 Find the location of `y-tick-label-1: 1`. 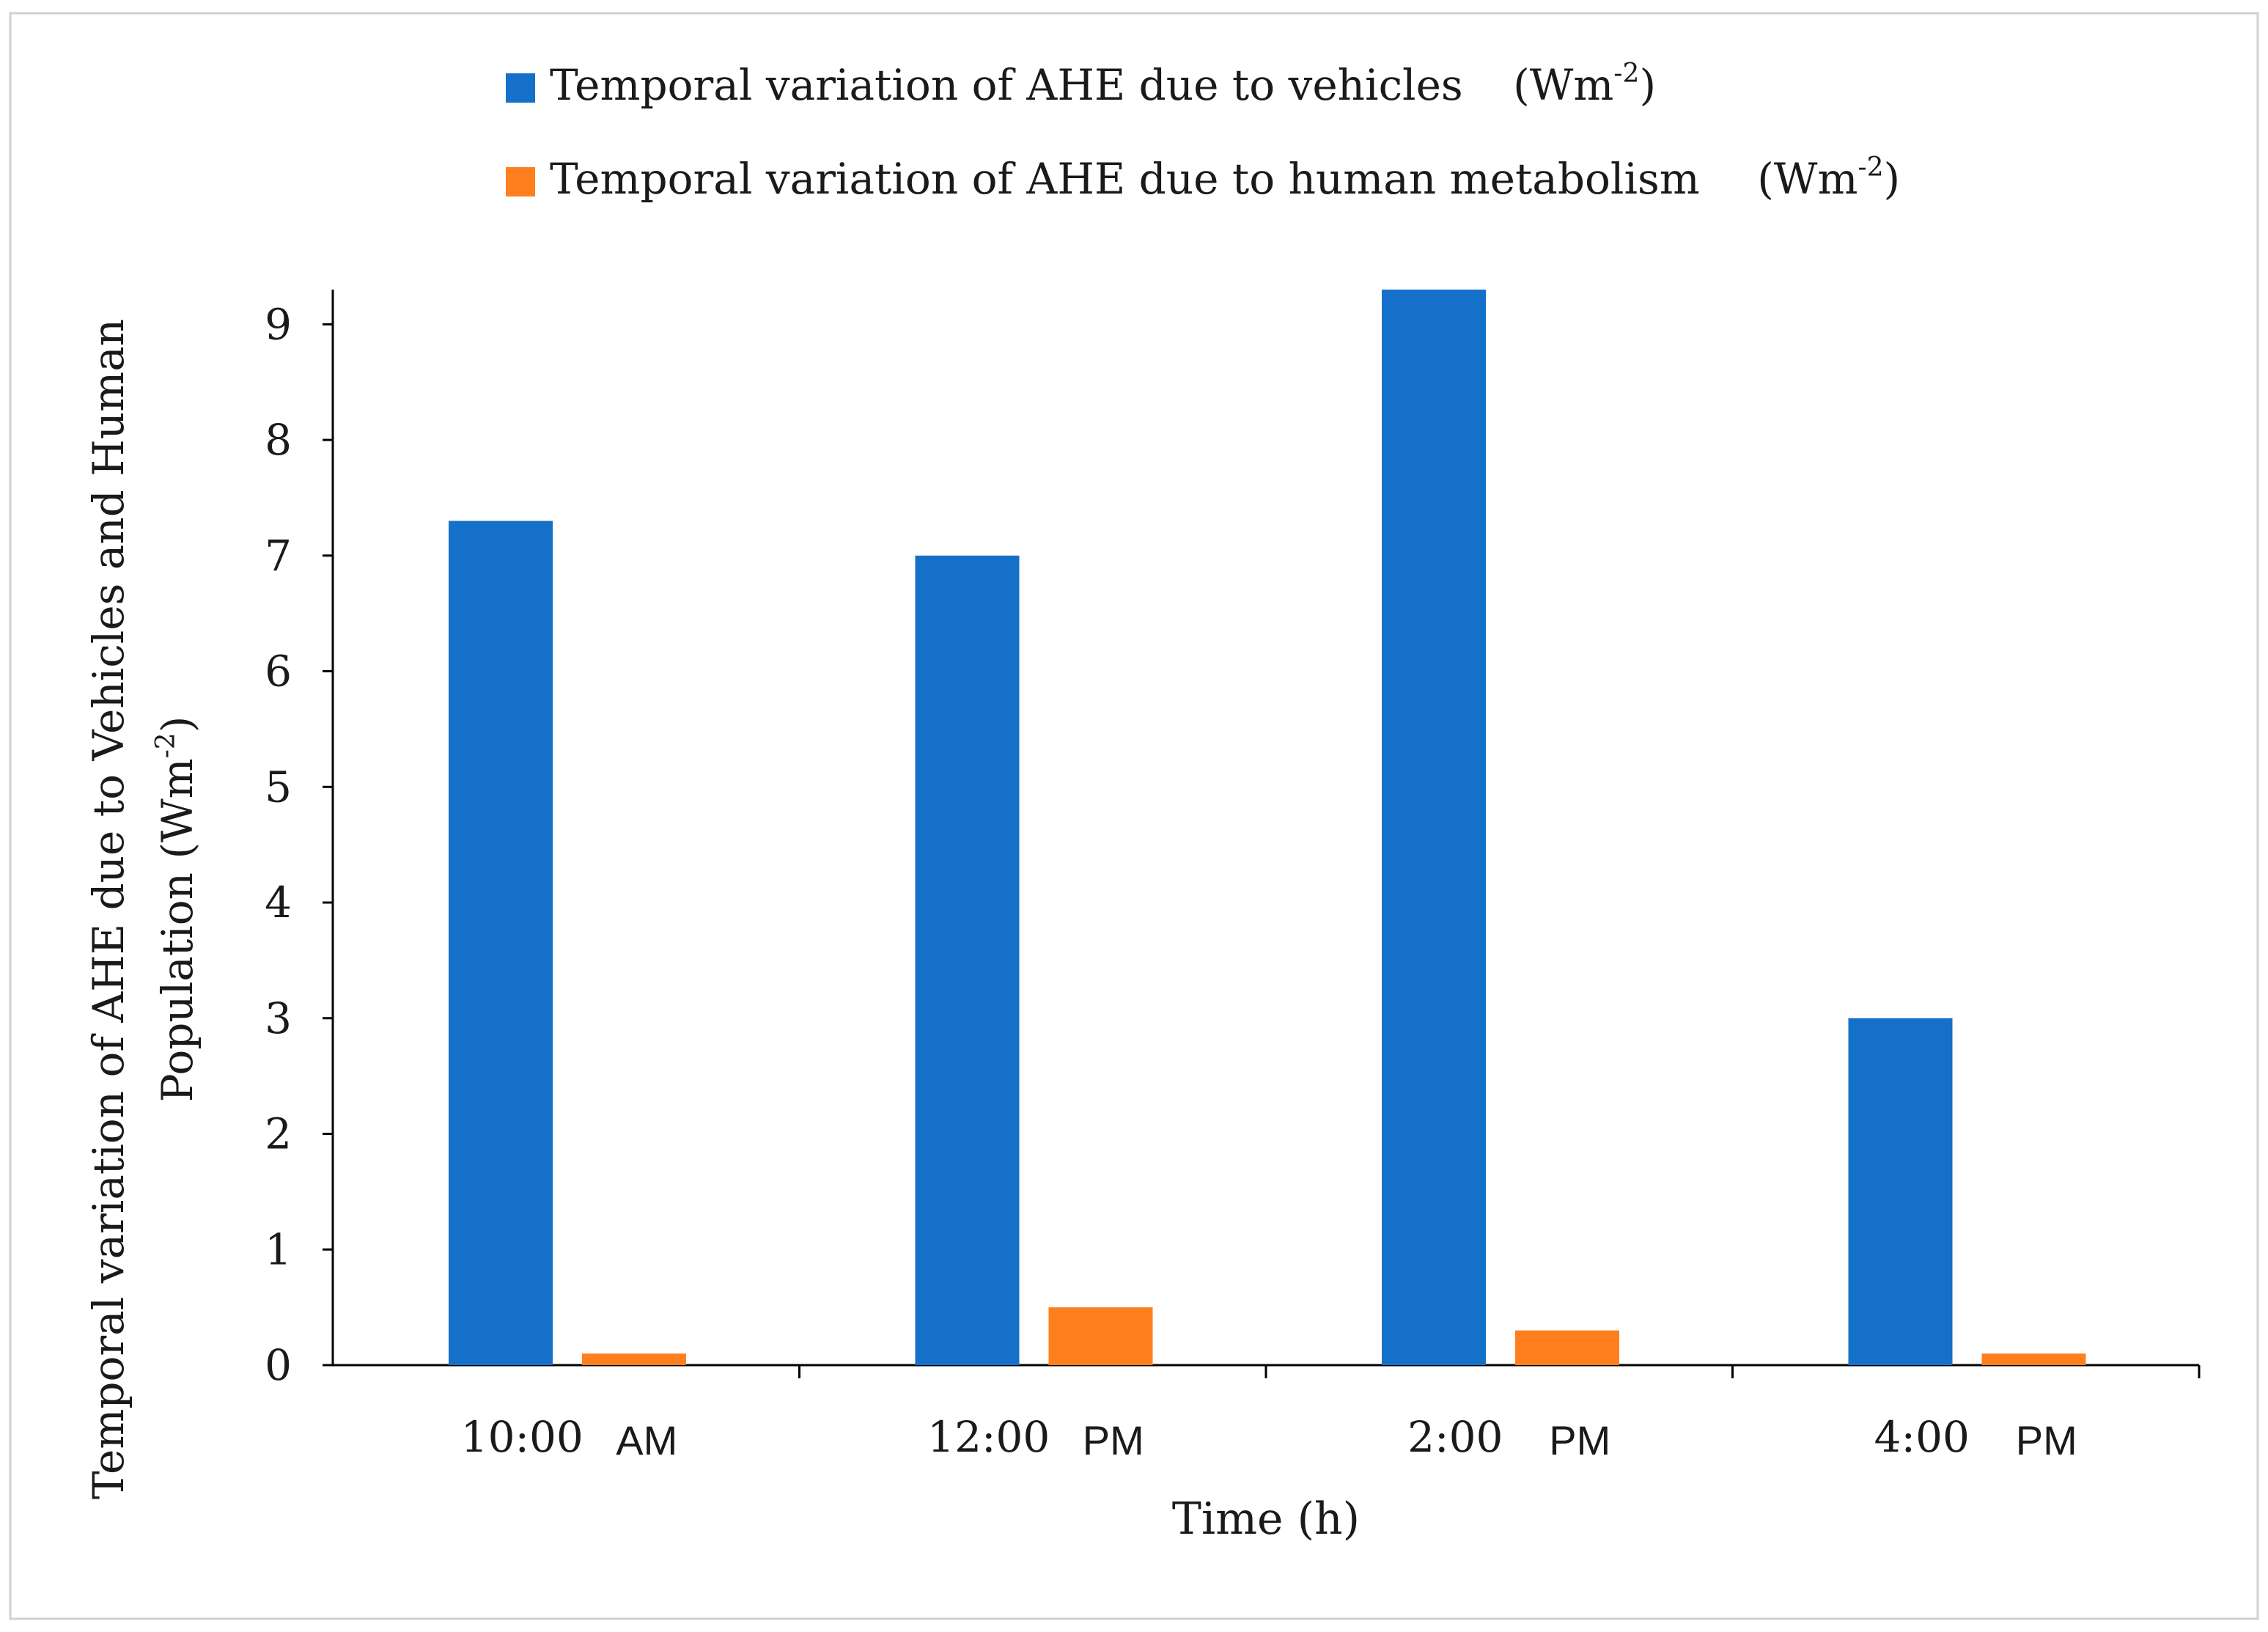

y-tick-label-1: 1 is located at coordinates (278, 1249).